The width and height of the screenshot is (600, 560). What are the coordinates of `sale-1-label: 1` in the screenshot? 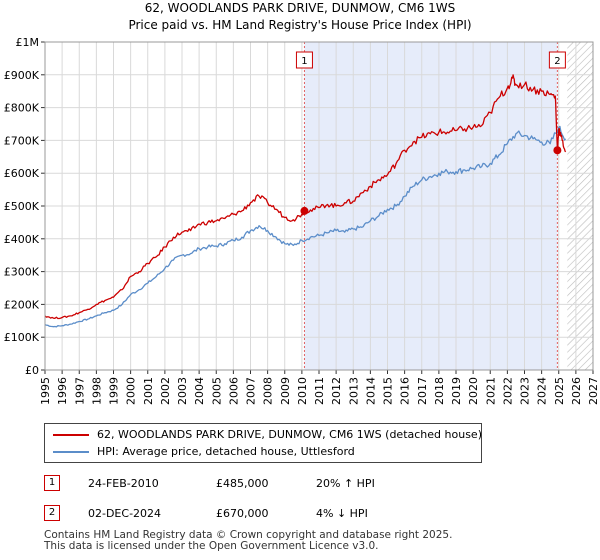 It's located at (304, 61).